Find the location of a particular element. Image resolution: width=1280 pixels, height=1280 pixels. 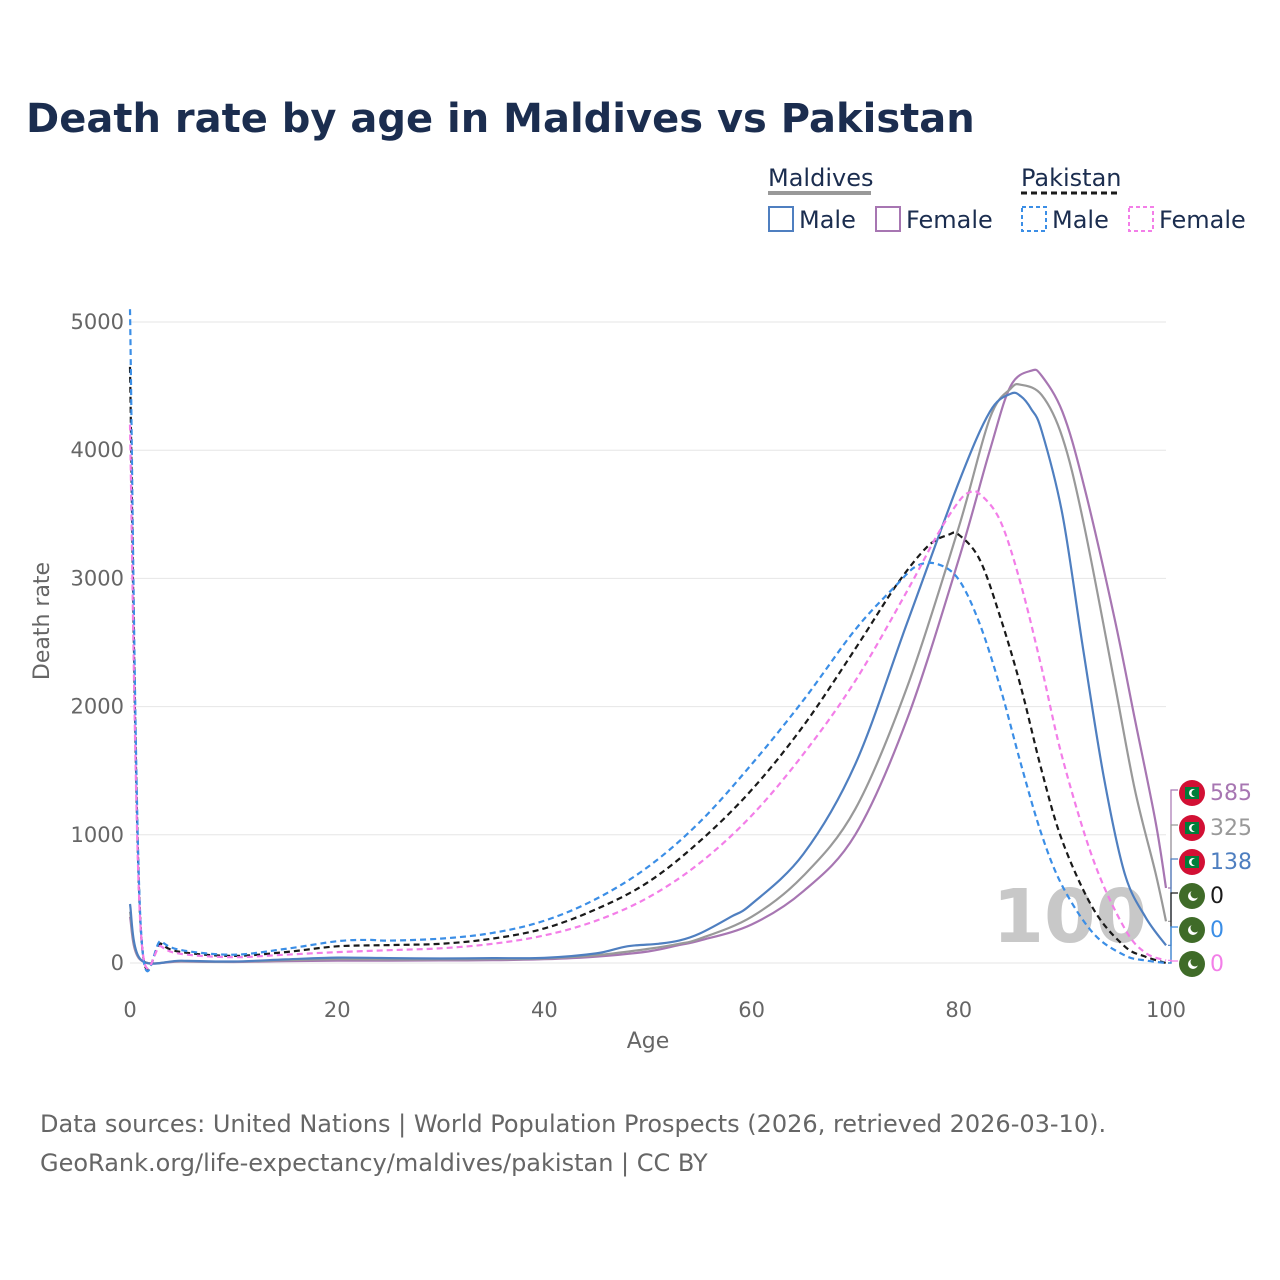

end-labels: 585 325 138 0 0 0 is located at coordinates (1210, 878).